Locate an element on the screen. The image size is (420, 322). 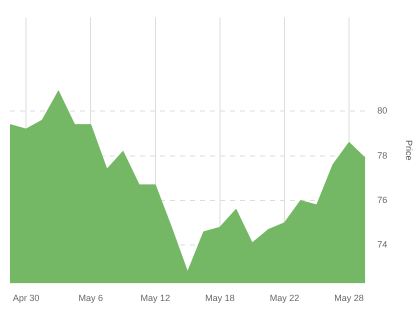
y-tick-label: 76 is located at coordinates (382, 200).